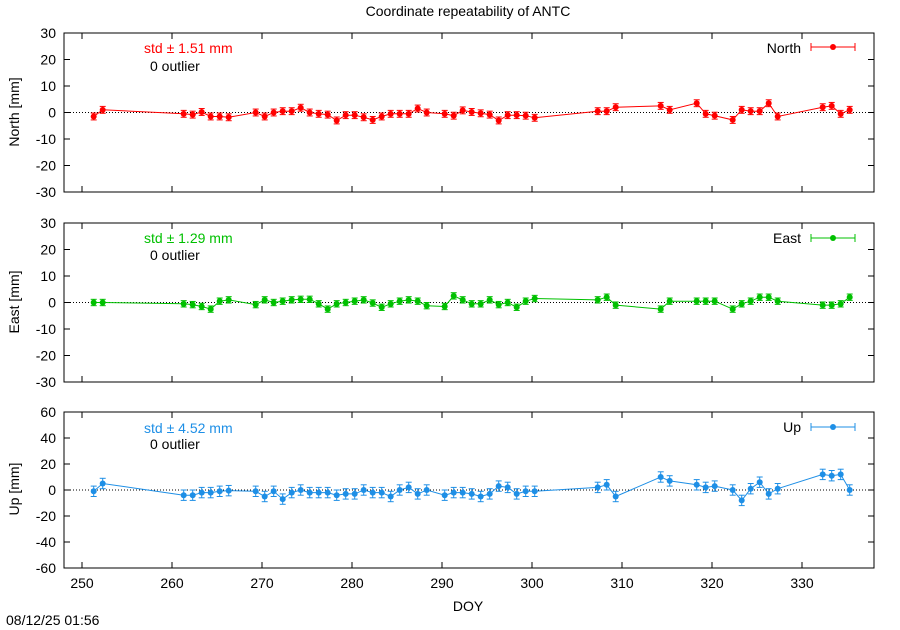  Describe the element at coordinates (792, 427) in the screenshot. I see `up-legend-label: Up` at that location.